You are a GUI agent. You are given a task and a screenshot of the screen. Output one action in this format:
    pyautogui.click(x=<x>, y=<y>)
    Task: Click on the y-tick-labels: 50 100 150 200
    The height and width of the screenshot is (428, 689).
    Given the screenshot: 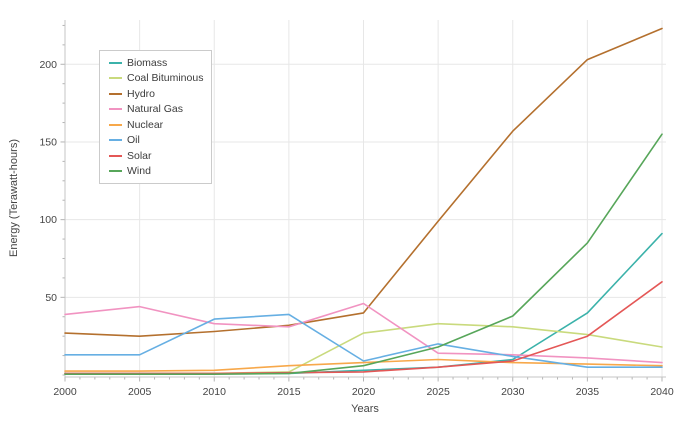 What is the action you would take?
    pyautogui.click(x=48, y=181)
    